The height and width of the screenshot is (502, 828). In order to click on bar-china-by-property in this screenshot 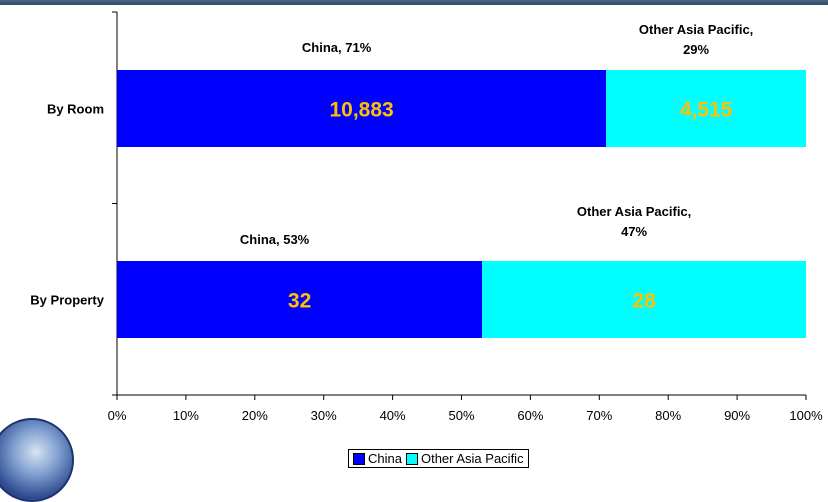, I will do `click(300, 299)`.